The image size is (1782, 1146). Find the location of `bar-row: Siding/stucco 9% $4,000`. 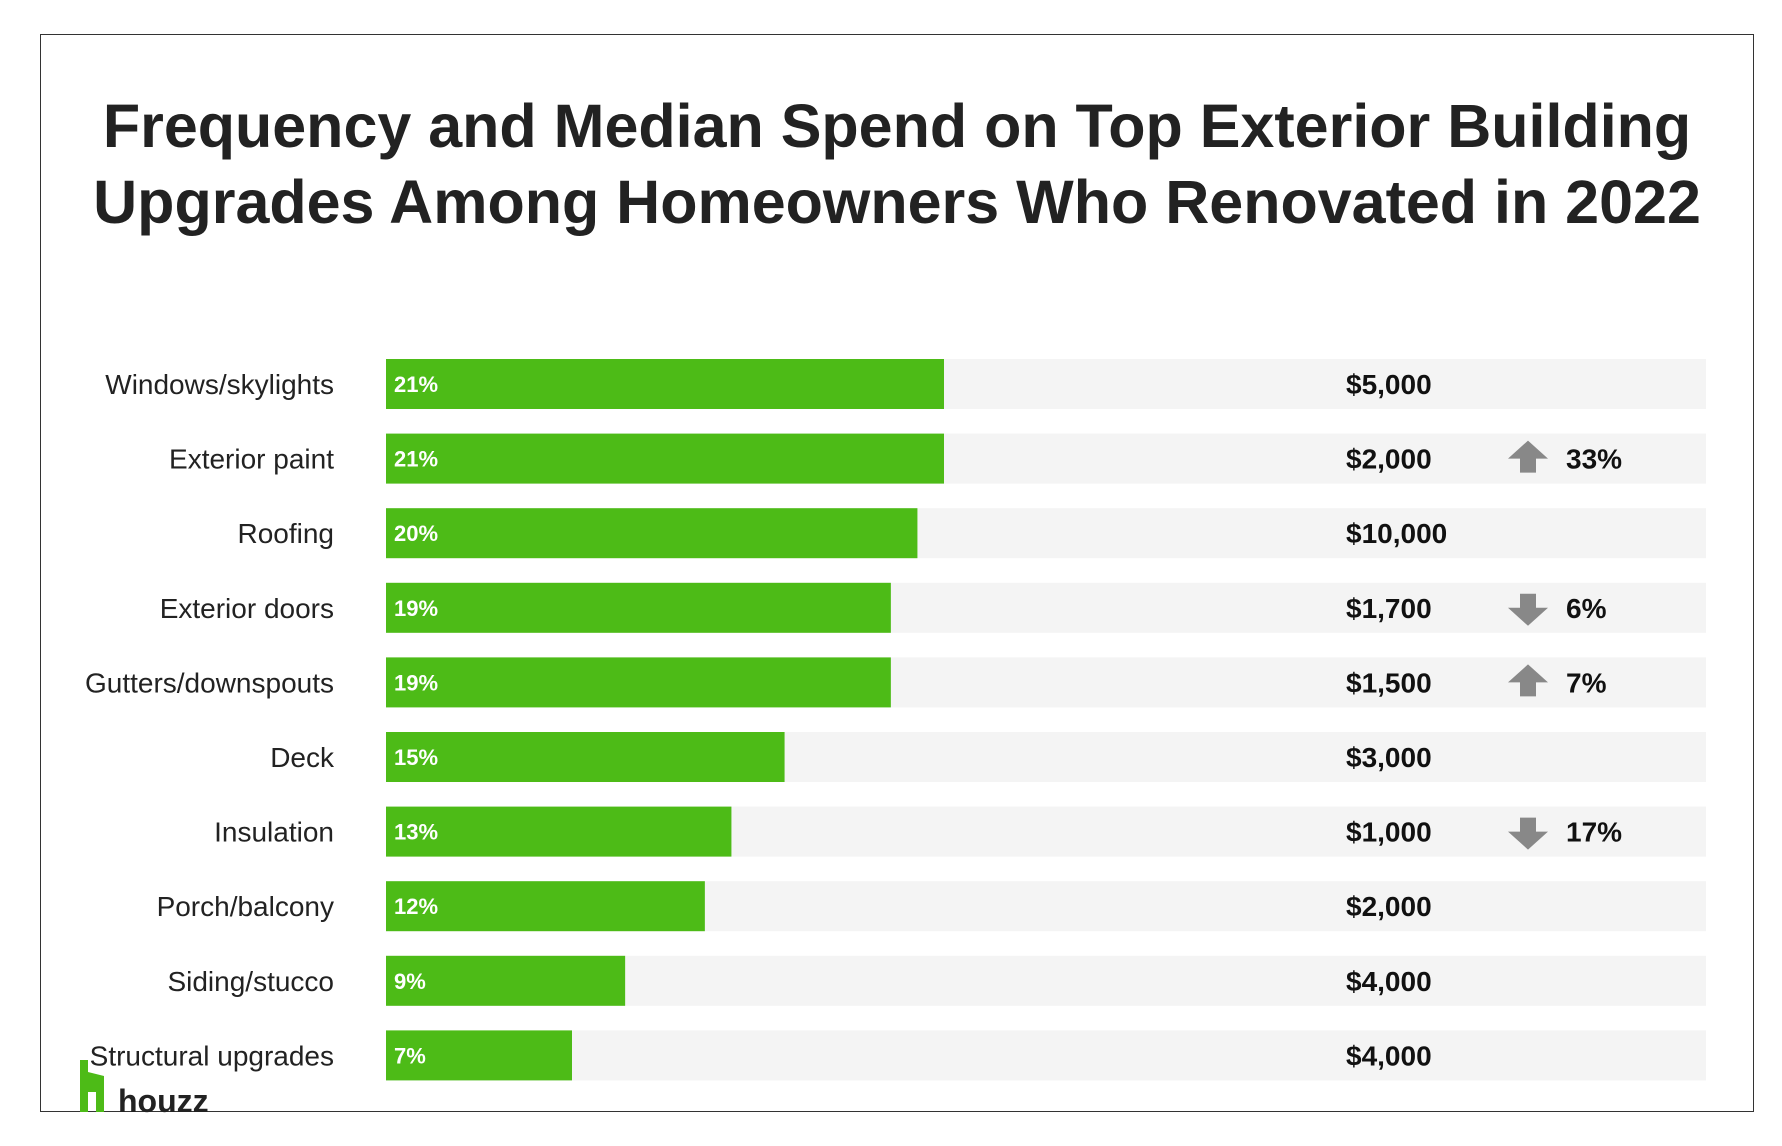

bar-row: Siding/stucco 9% $4,000 is located at coordinates (936, 980).